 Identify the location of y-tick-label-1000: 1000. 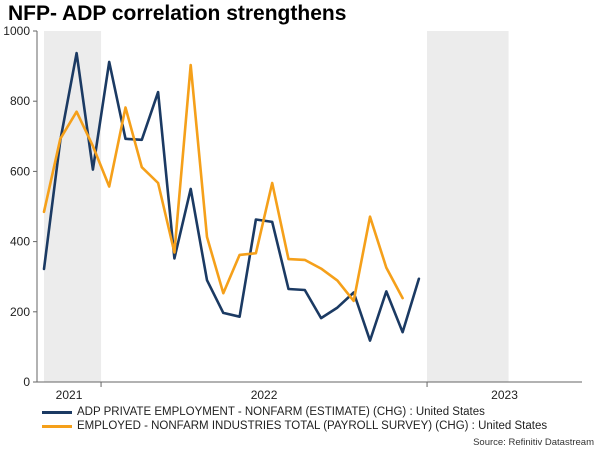
(16, 31).